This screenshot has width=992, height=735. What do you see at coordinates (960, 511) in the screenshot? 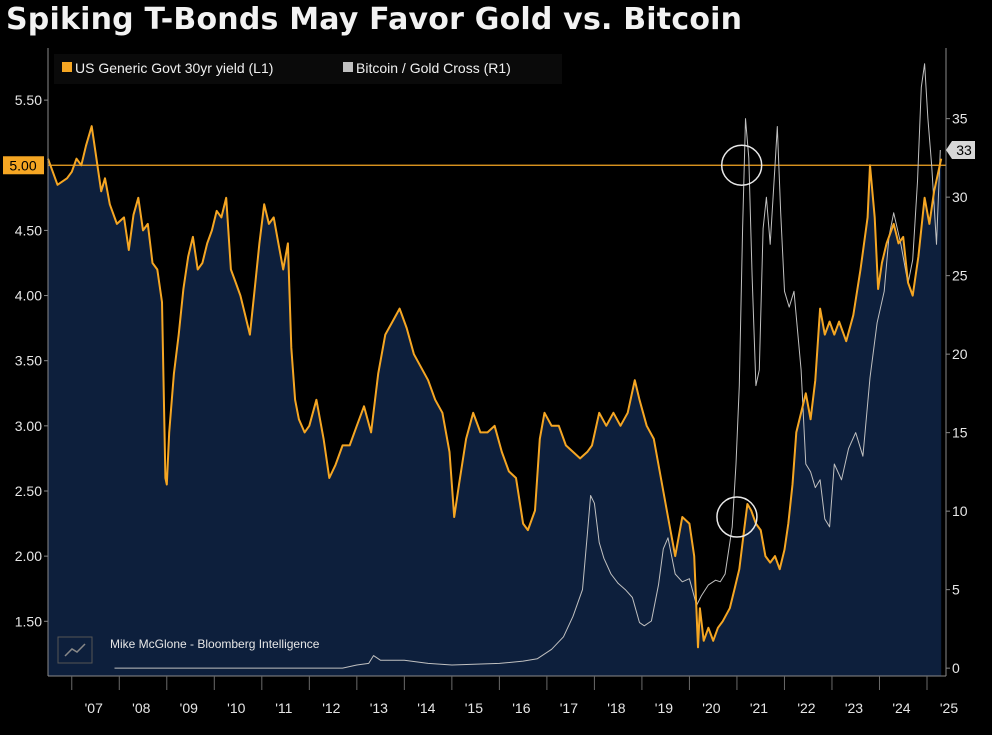
I see `right-tick-label: 10` at bounding box center [960, 511].